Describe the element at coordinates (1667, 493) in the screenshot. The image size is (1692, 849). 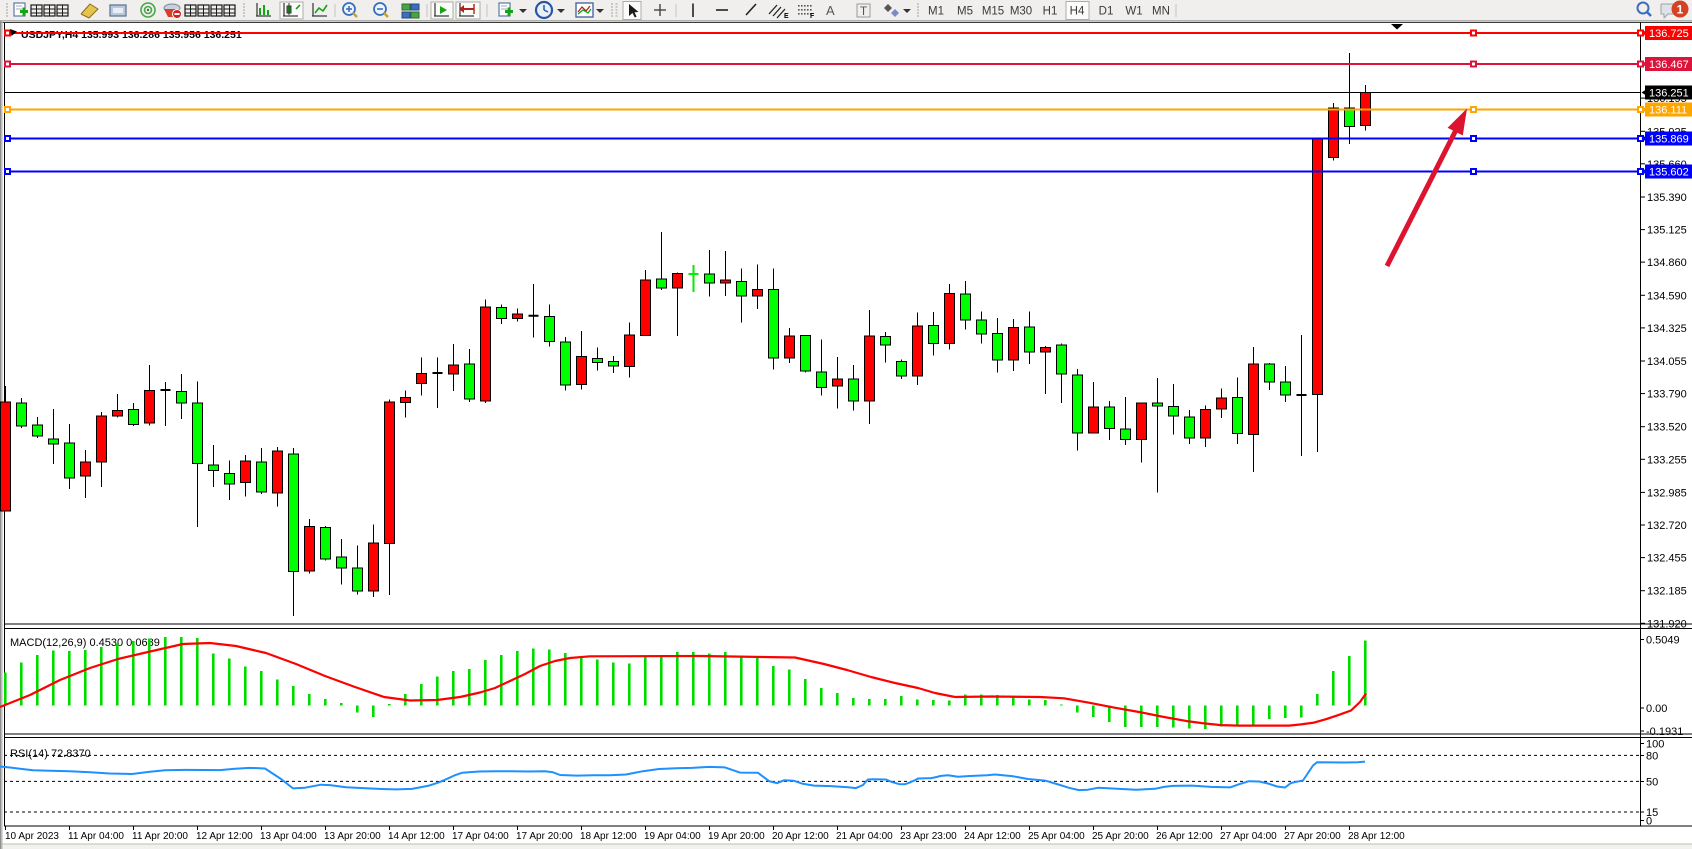
I see `svg-text: 132.985` at that location.